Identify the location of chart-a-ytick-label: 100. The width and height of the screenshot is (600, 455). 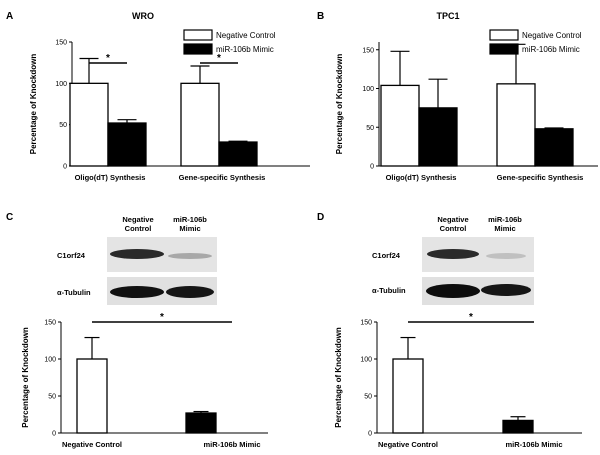
(61, 84).